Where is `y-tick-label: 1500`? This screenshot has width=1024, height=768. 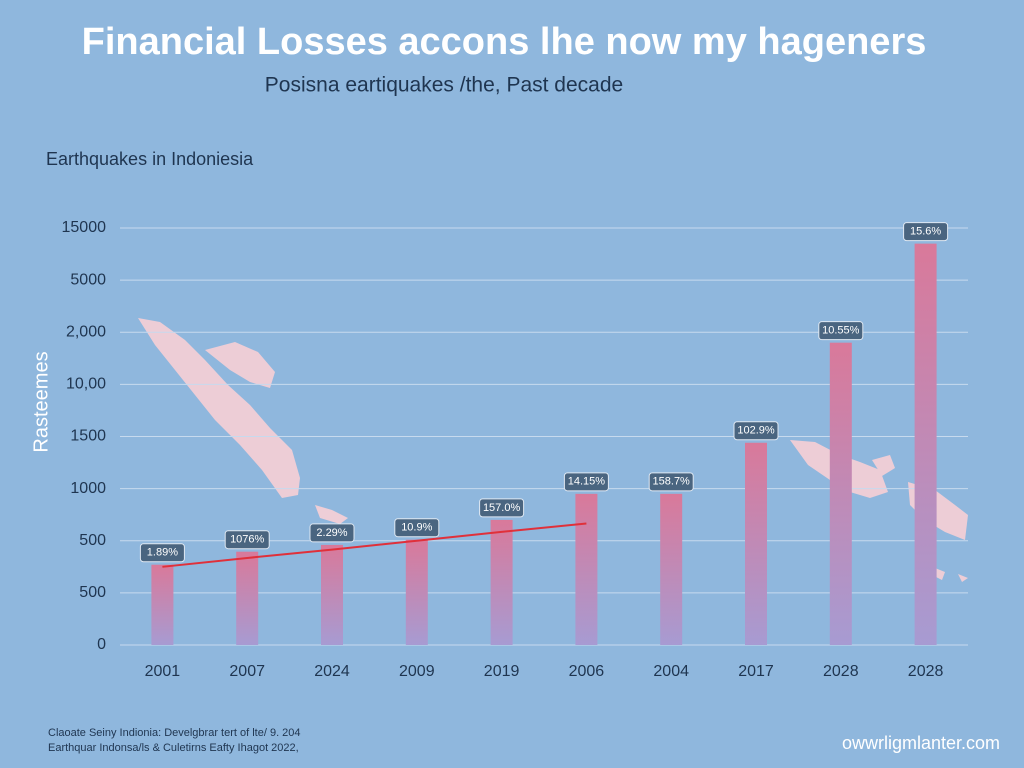
y-tick-label: 1500 is located at coordinates (88, 436).